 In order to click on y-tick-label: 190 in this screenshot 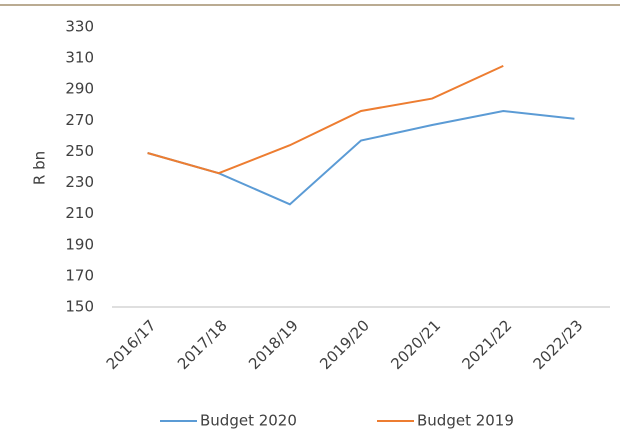, I will do `click(79, 244)`.